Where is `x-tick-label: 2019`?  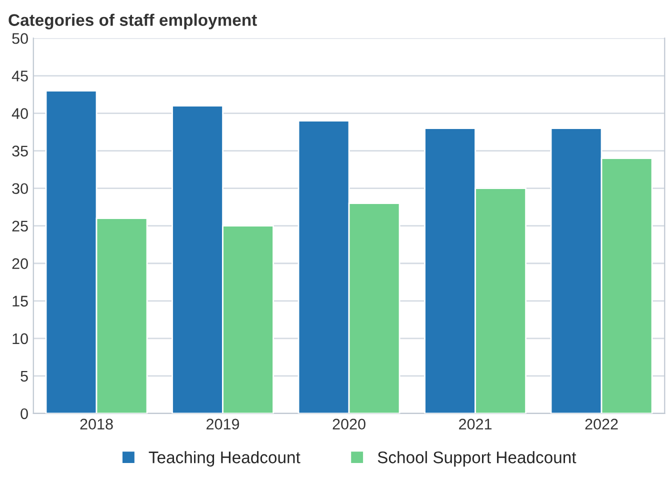 x-tick-label: 2019 is located at coordinates (223, 424).